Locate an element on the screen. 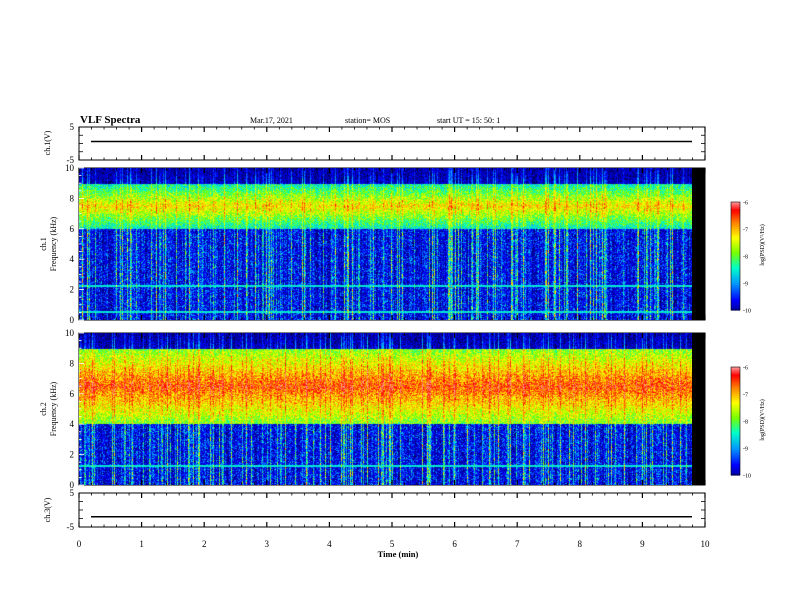 Image resolution: width=792 pixels, height=612 pixels. frequency-tick-label: 0 is located at coordinates (72, 485).